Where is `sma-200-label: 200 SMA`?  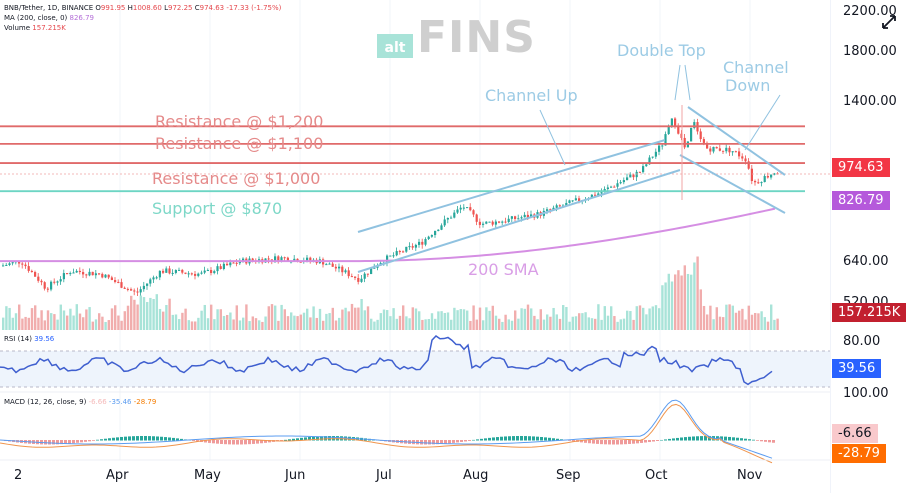 sma-200-label: 200 SMA is located at coordinates (503, 269).